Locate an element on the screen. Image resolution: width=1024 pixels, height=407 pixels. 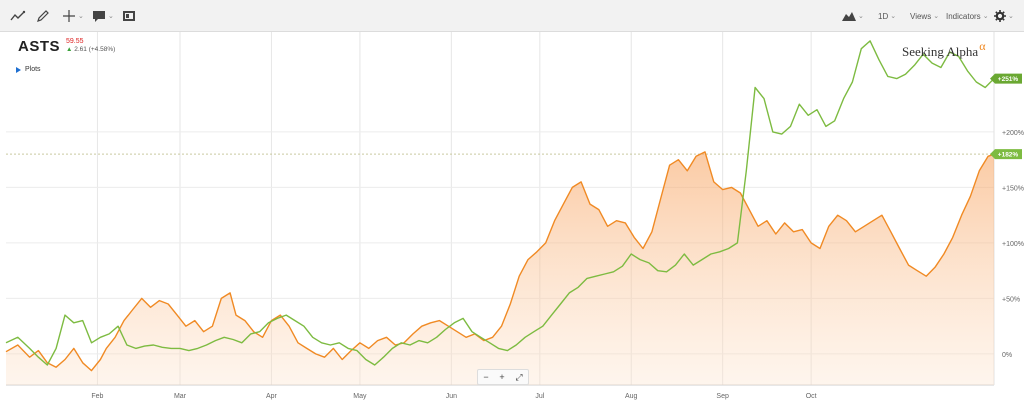
y-tick-label: 0% is located at coordinates (1007, 355).